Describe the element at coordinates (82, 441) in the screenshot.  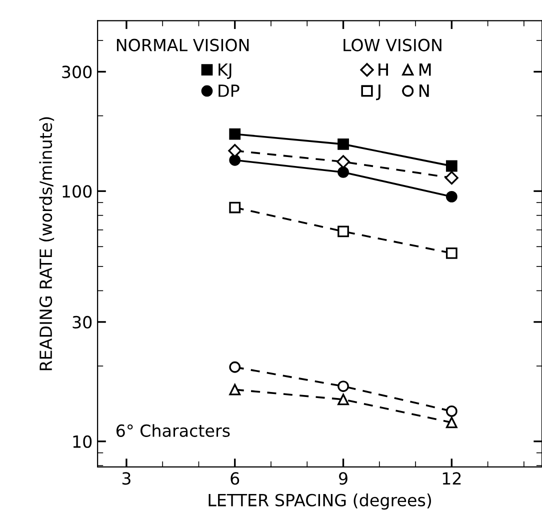
I see `y-tick-label: 10` at that location.